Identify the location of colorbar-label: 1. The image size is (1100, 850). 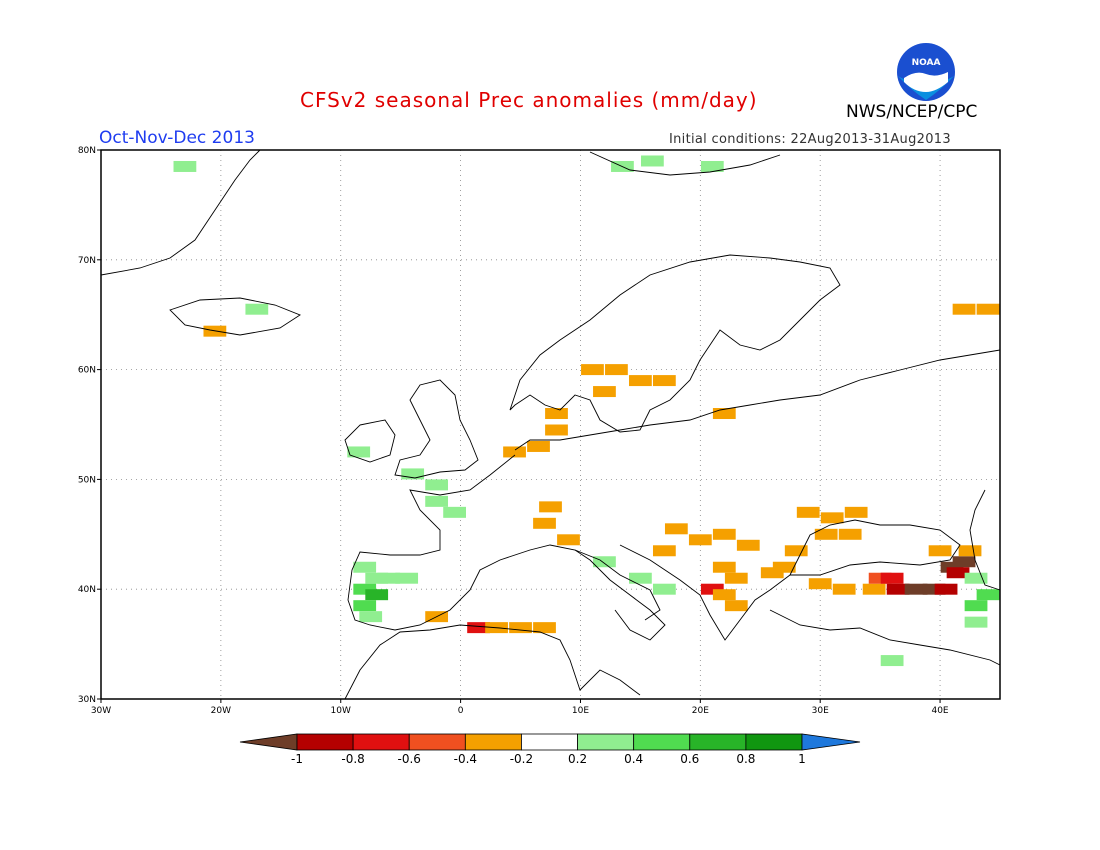
(802, 759).